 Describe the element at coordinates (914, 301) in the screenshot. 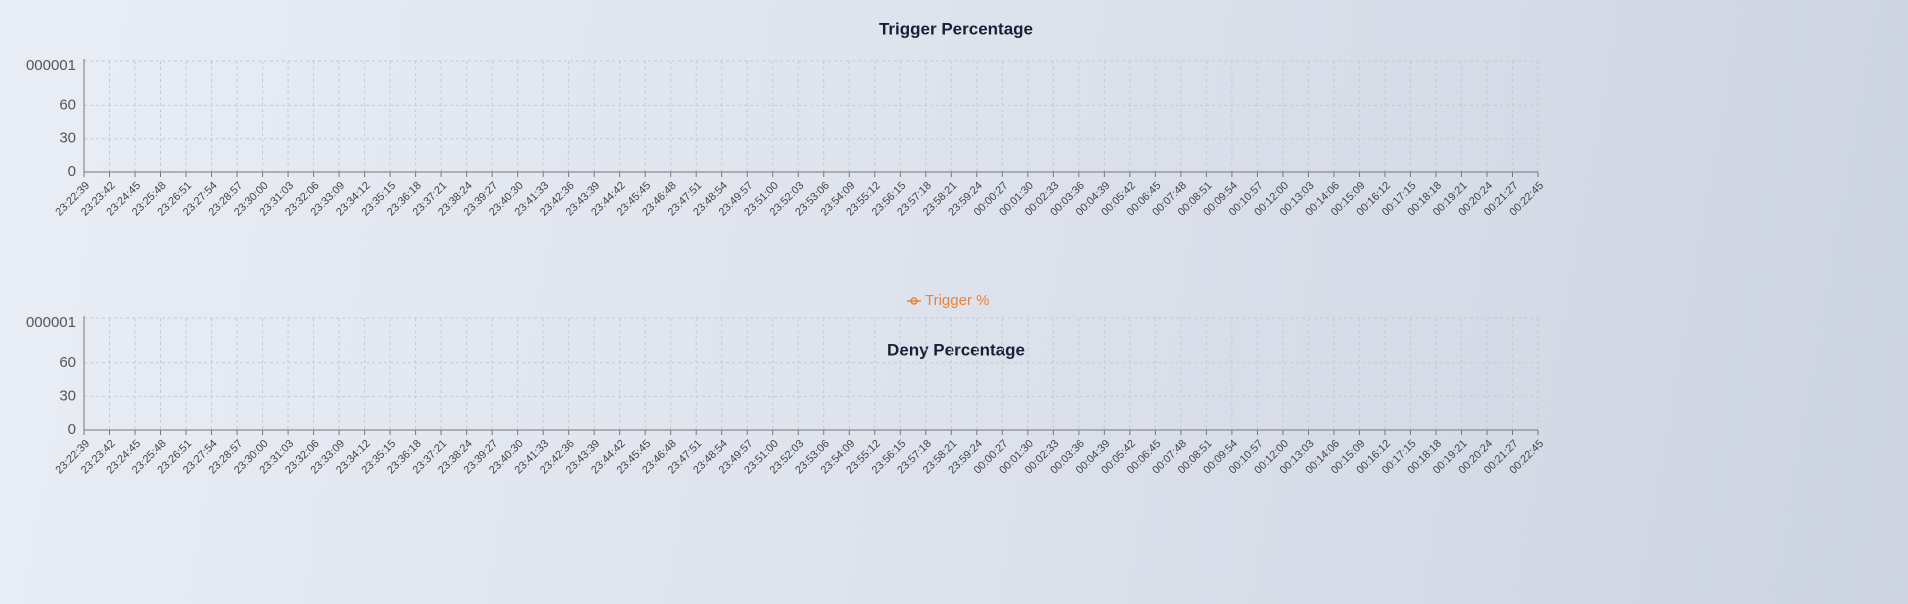

I see `legend-marker` at that location.